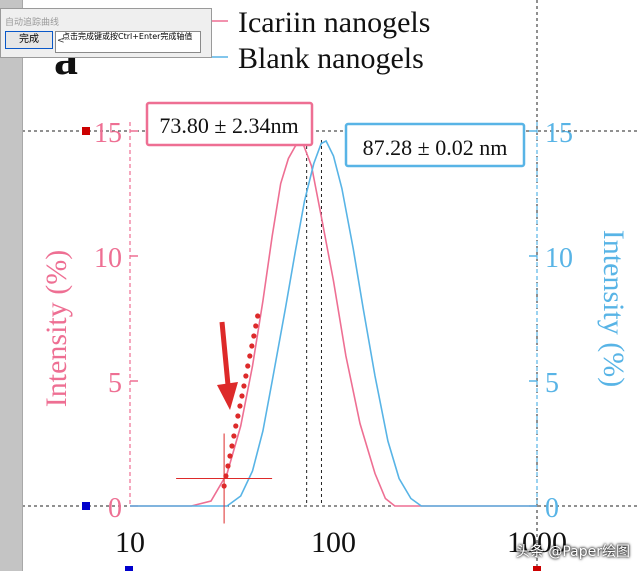 The height and width of the screenshot is (571, 640). I want to click on x-tick-label: 100, so click(333, 542).